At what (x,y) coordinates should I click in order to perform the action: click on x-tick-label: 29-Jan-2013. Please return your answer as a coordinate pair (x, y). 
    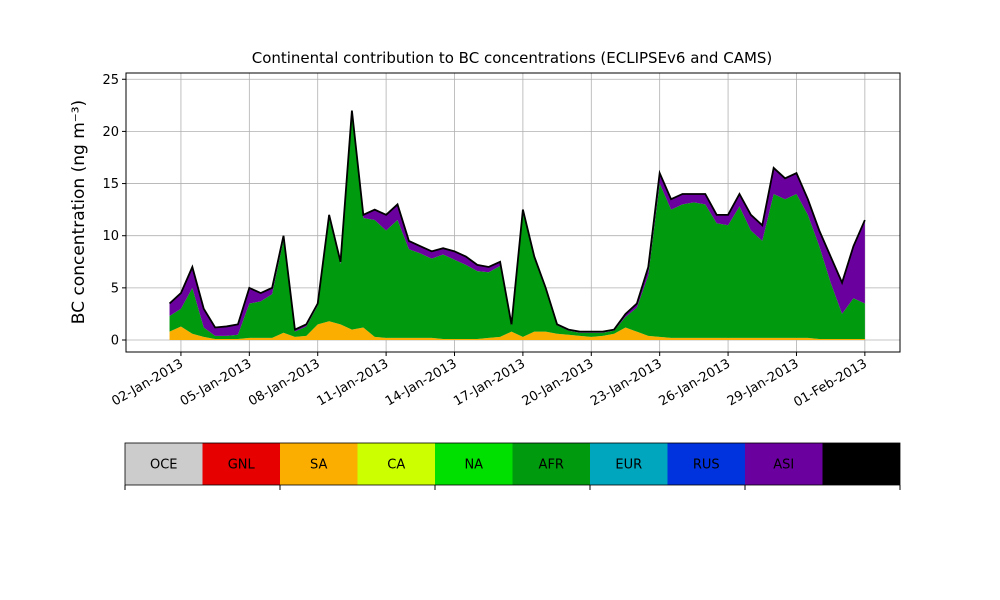
    Looking at the image, I should click on (763, 382).